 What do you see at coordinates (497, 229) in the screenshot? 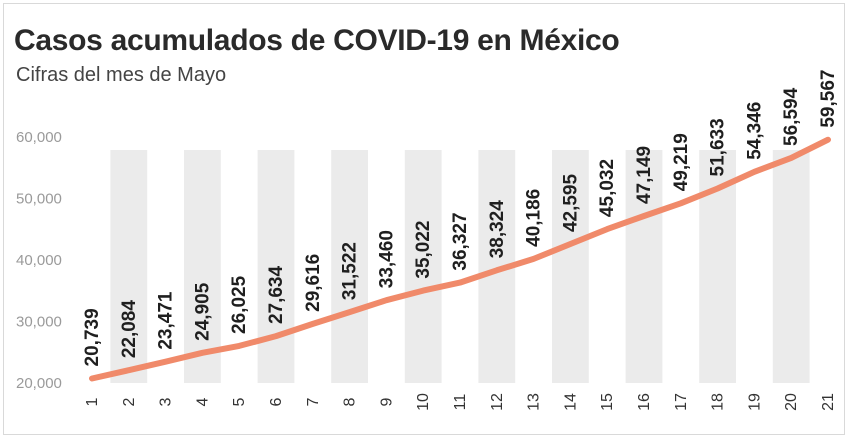
I see `data-label: 38,324` at bounding box center [497, 229].